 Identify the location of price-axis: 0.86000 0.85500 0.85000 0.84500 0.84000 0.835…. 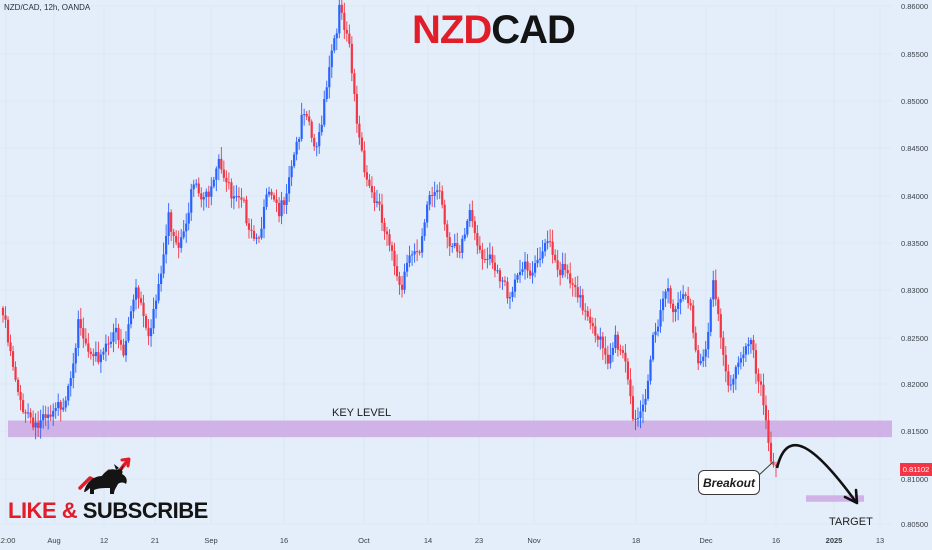
(914, 265).